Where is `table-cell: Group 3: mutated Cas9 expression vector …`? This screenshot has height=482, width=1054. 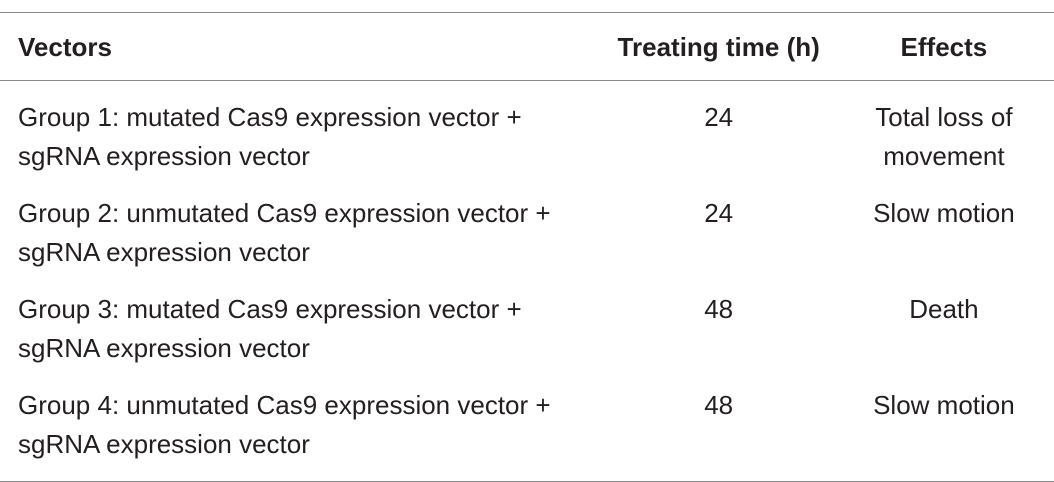 table-cell: Group 3: mutated Cas9 expression vector … is located at coordinates (270, 328).